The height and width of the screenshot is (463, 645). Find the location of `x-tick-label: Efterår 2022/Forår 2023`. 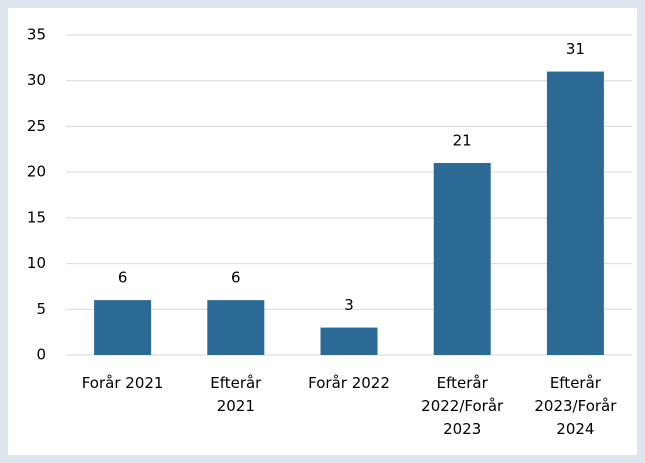

x-tick-label: Efterår 2022/Forår 2023 is located at coordinates (462, 406).